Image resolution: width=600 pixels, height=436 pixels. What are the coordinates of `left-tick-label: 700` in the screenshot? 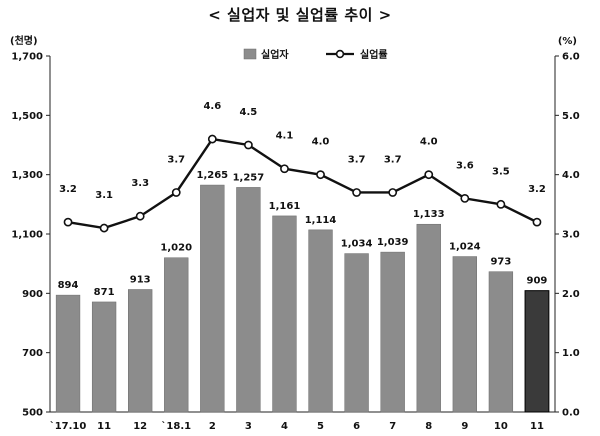 It's located at (32, 353).